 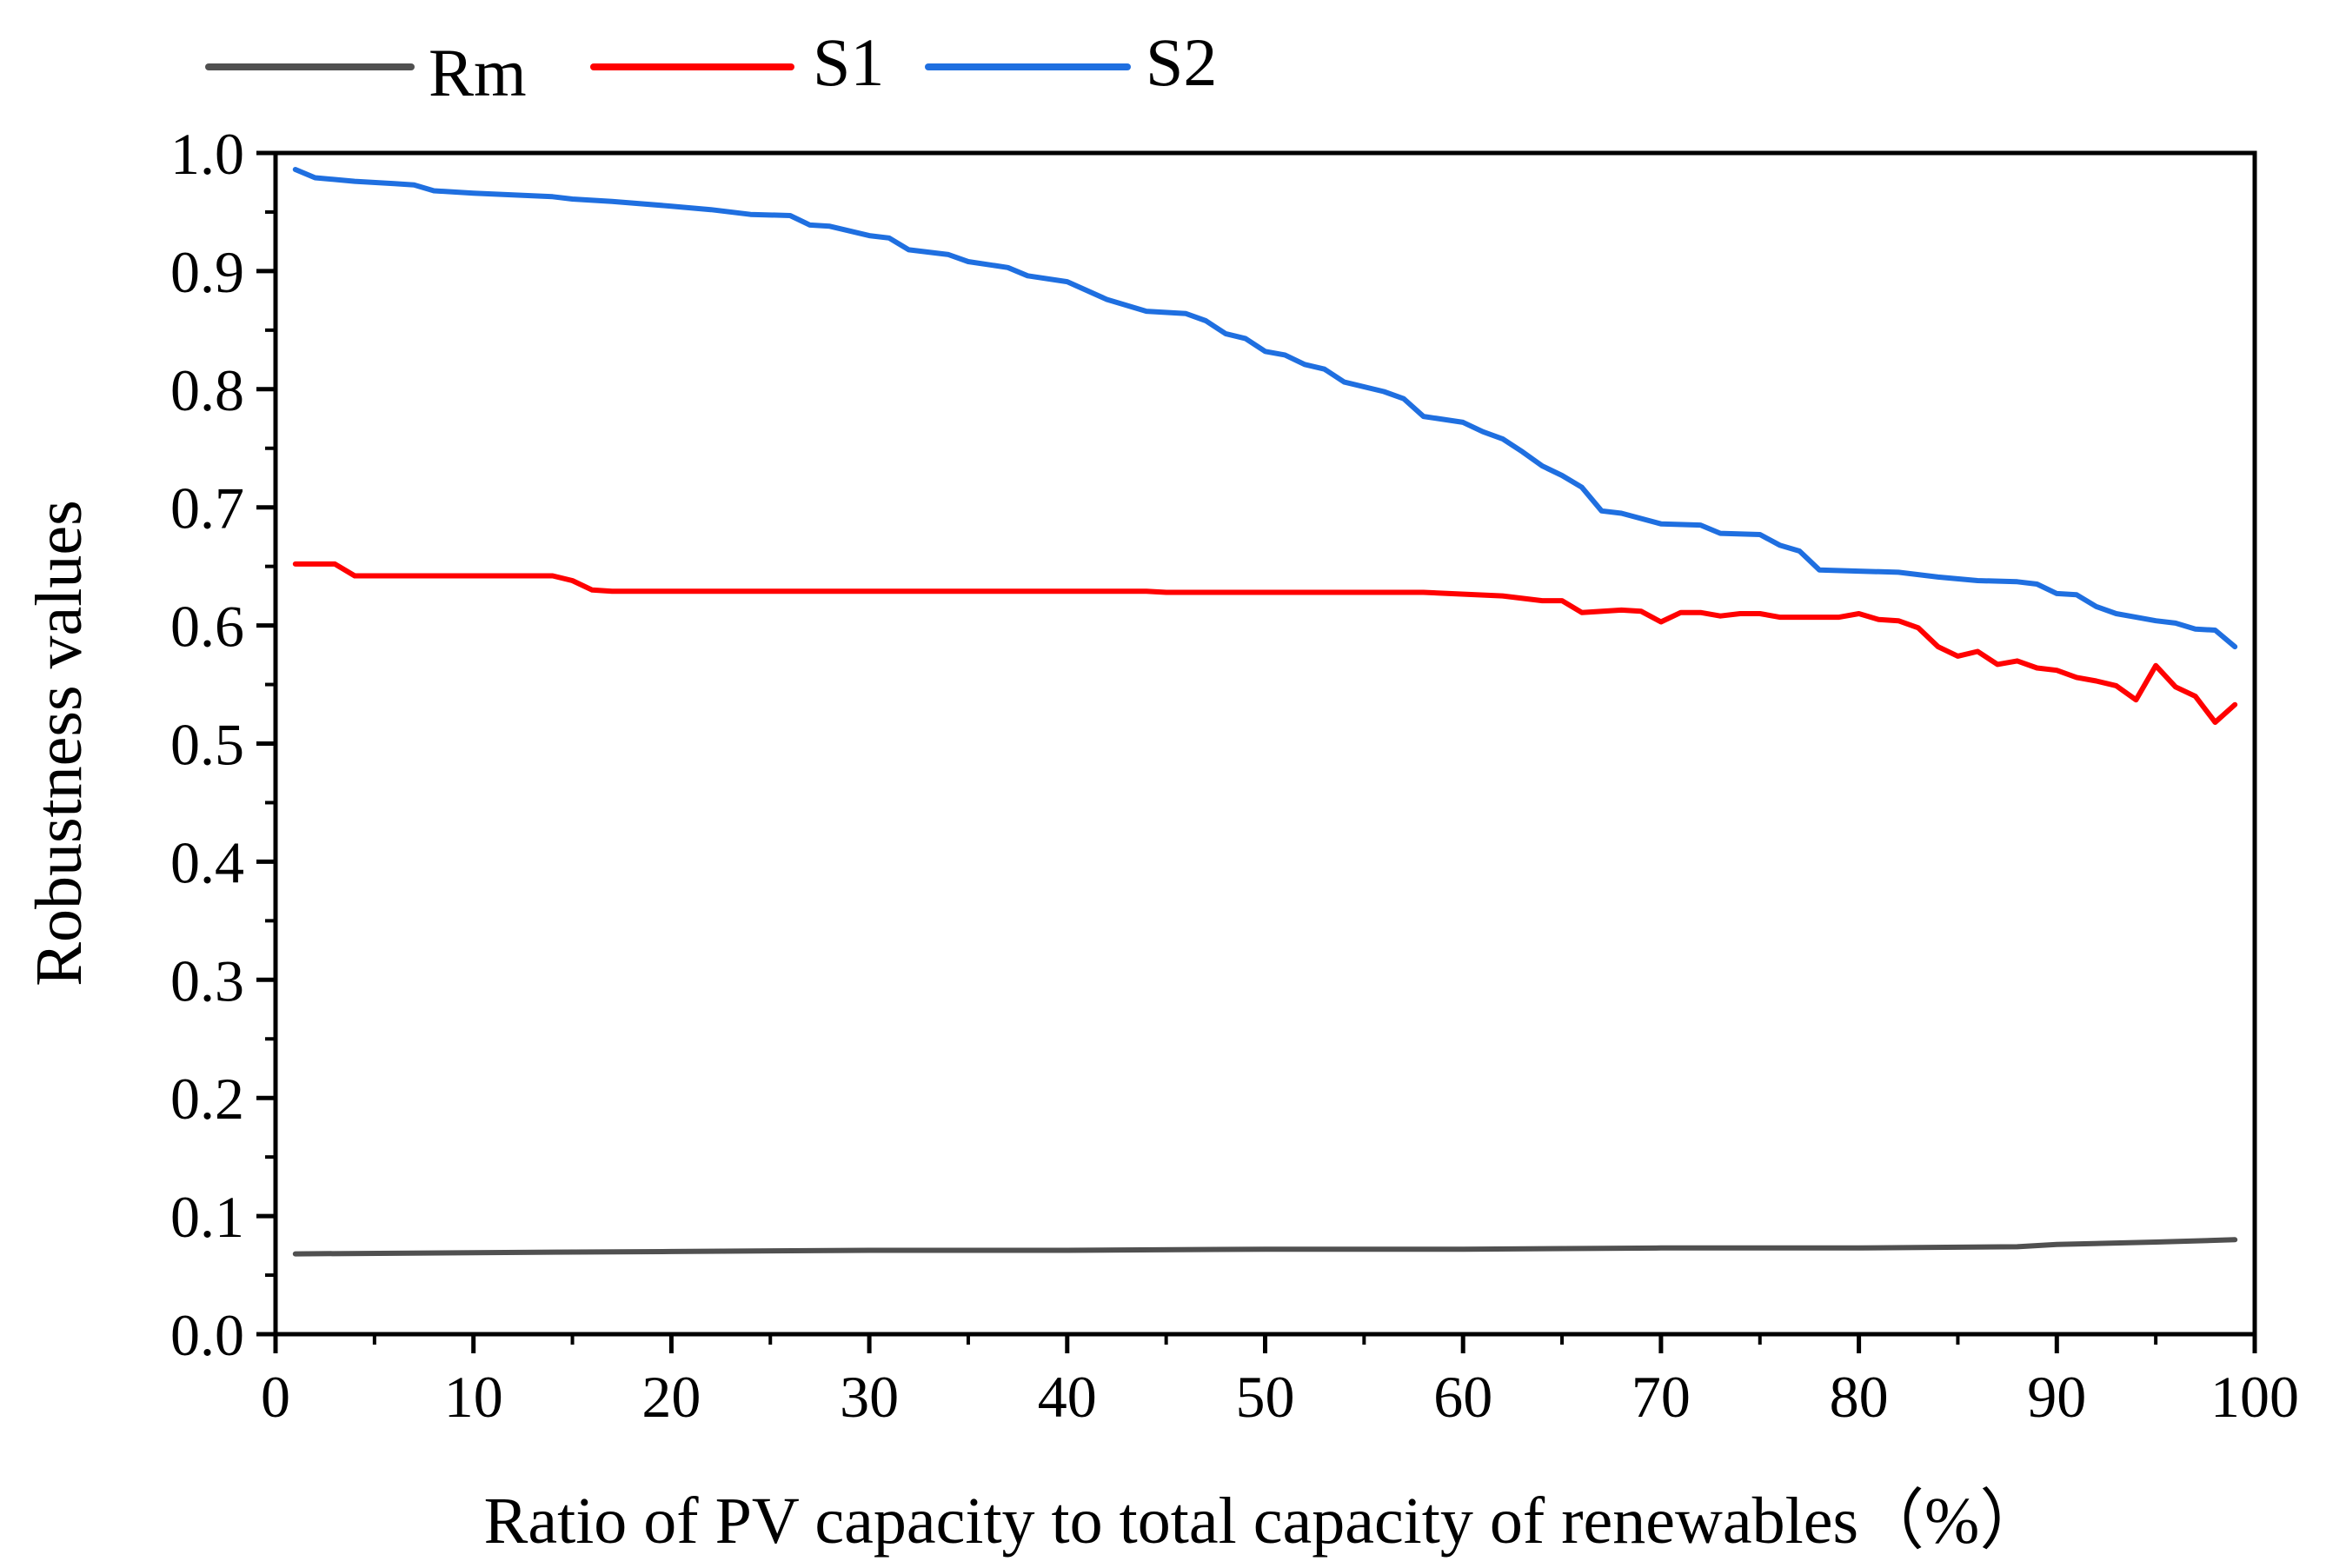 What do you see at coordinates (711, 67) in the screenshot?
I see `legend: Rm S1 S2` at bounding box center [711, 67].